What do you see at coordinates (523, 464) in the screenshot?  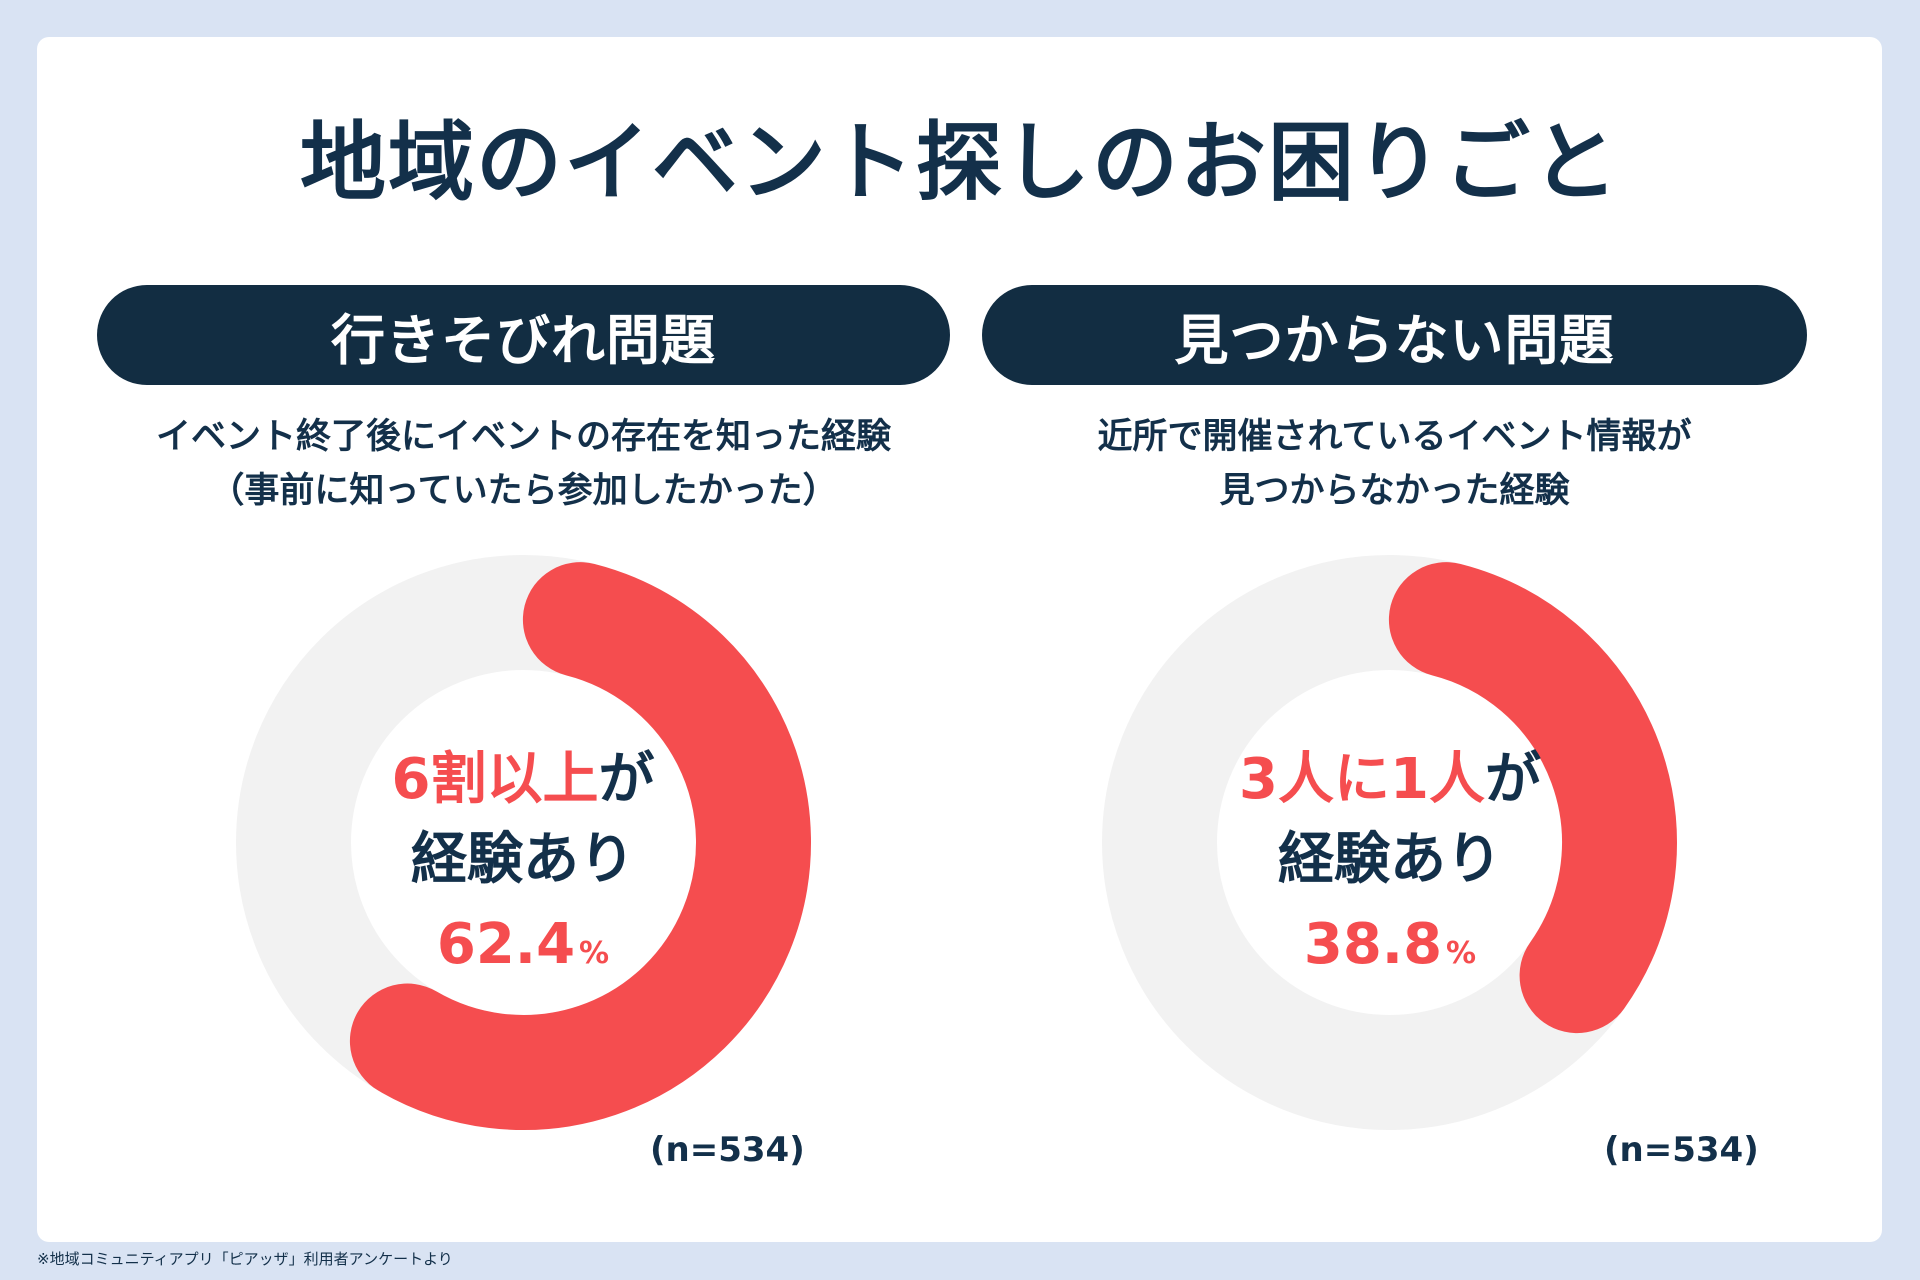 I see `panel-description-left: イベント終了後にイベントの存在を知った経験 （事前に知っていたら参加したかった）` at bounding box center [523, 464].